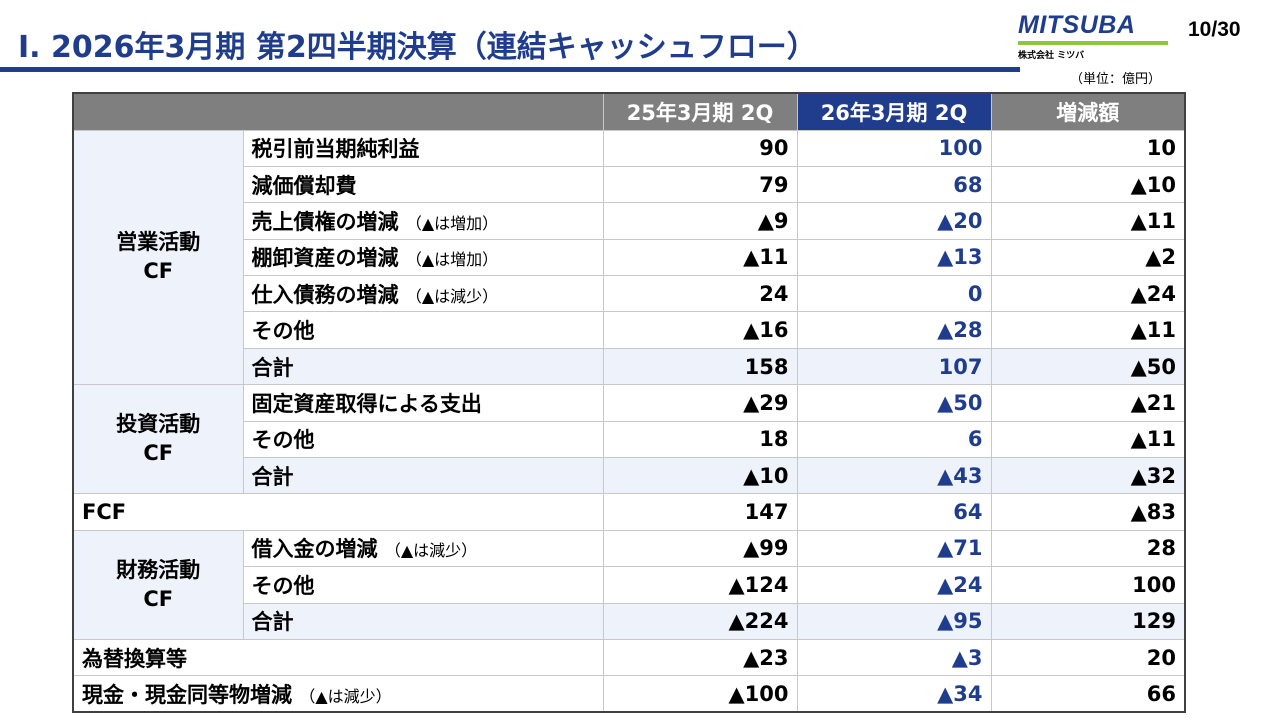  What do you see at coordinates (1051, 56) in the screenshot?
I see `logo-subtitle: 株式会社 ミツバ` at bounding box center [1051, 56].